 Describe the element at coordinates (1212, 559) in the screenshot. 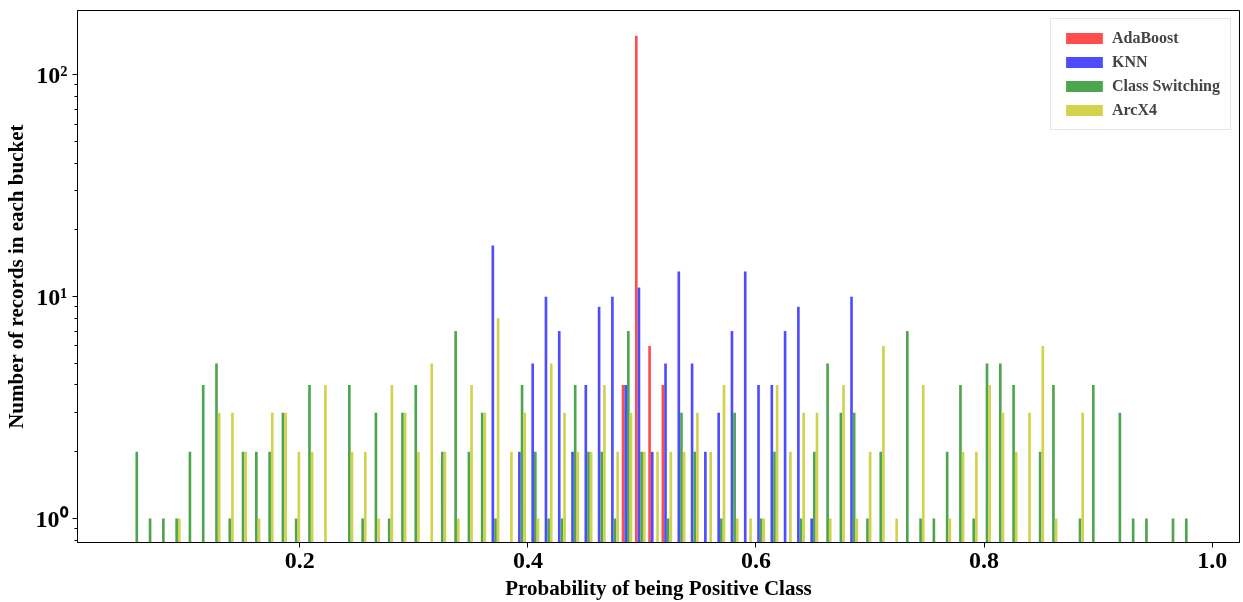

I see `x-tick-label: 1.0` at that location.